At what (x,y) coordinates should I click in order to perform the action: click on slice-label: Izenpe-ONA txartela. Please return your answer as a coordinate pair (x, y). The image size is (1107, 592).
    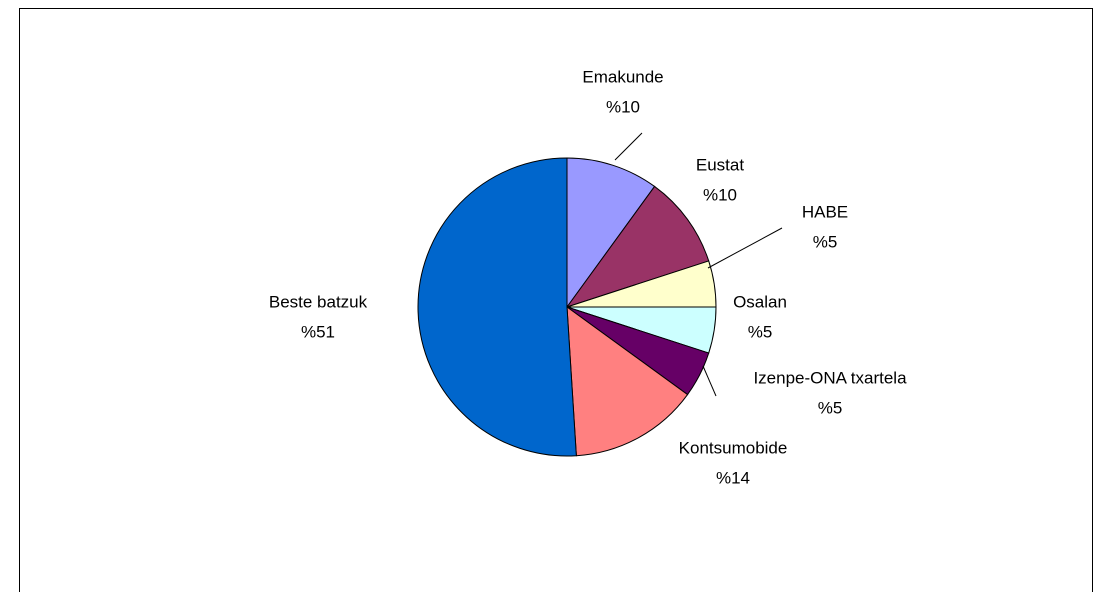
    Looking at the image, I should click on (830, 377).